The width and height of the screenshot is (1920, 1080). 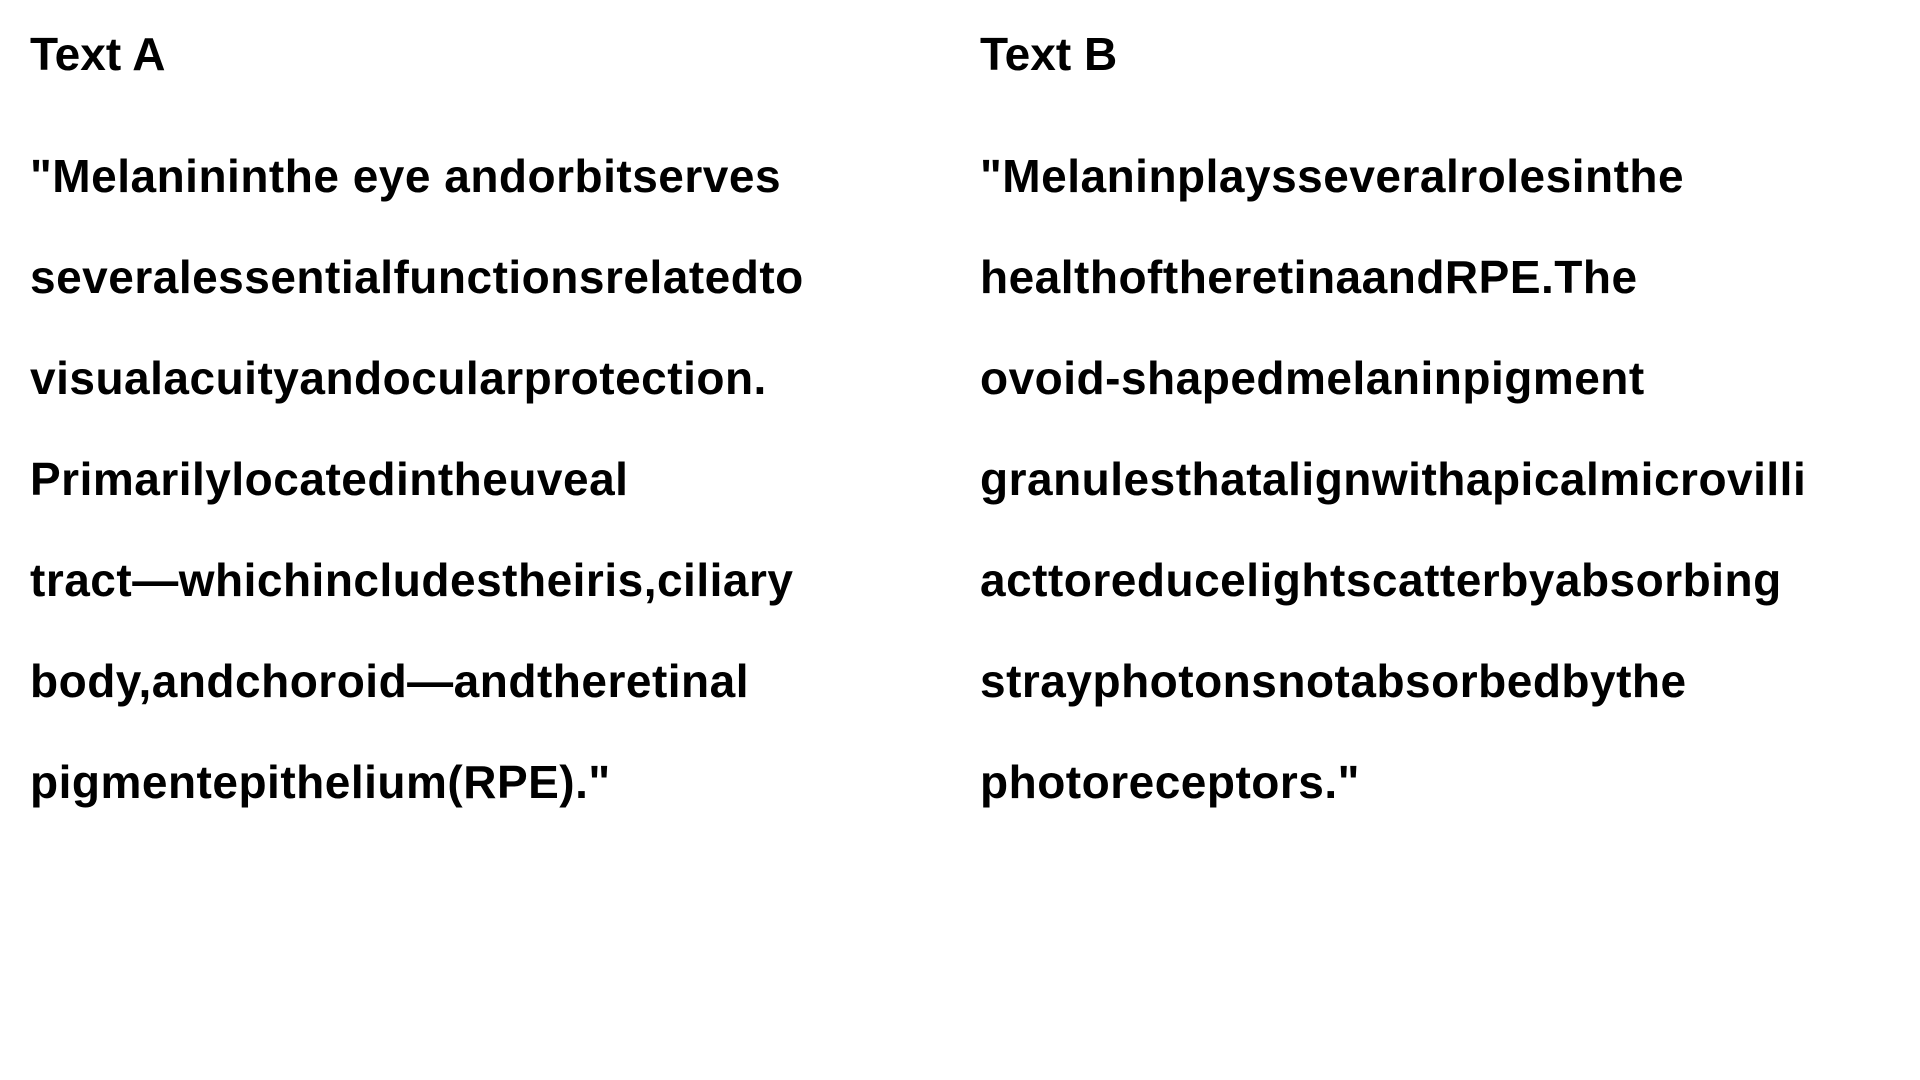 What do you see at coordinates (1309, 277) in the screenshot?
I see `text-b-line: healthoftheretinaandRPE.The` at bounding box center [1309, 277].